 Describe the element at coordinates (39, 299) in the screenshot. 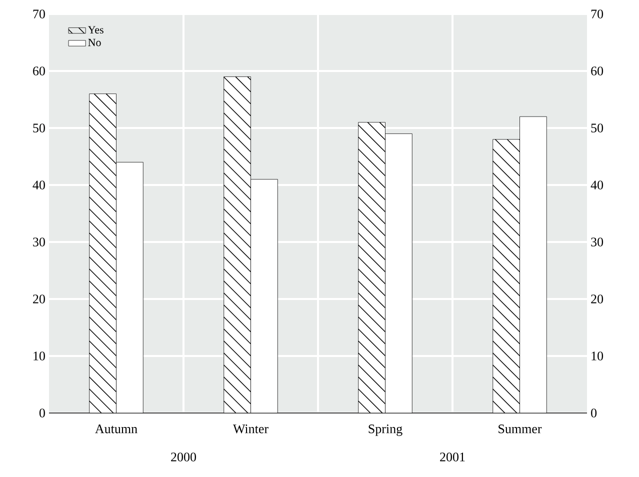

I see `y-tick-label: 20` at that location.